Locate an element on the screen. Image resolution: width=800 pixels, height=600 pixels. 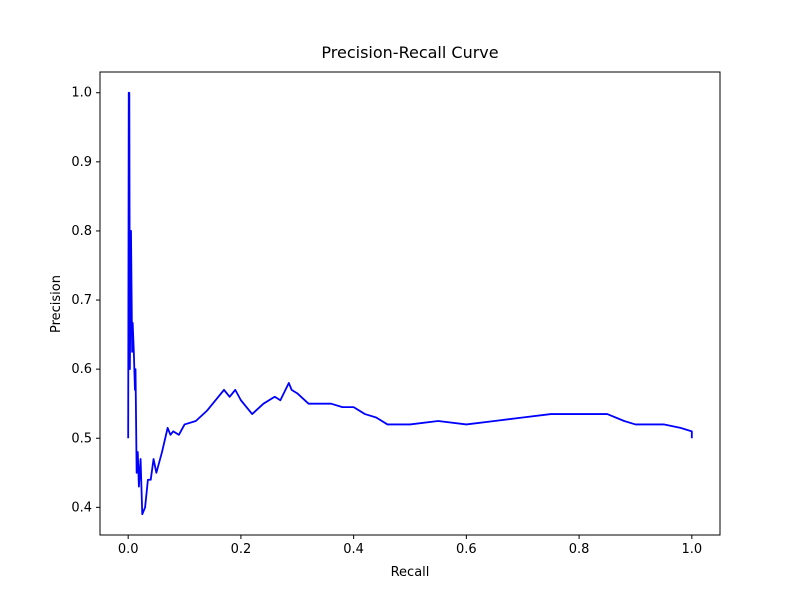
y-tick-label: 0.4 is located at coordinates (81, 507).